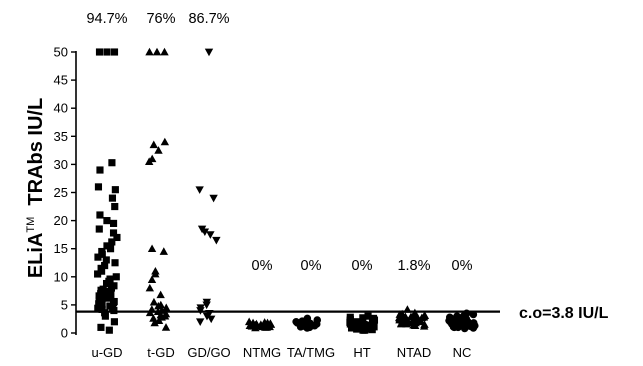 The width and height of the screenshot is (643, 366). I want to click on x-category-label: NTAD, so click(414, 352).